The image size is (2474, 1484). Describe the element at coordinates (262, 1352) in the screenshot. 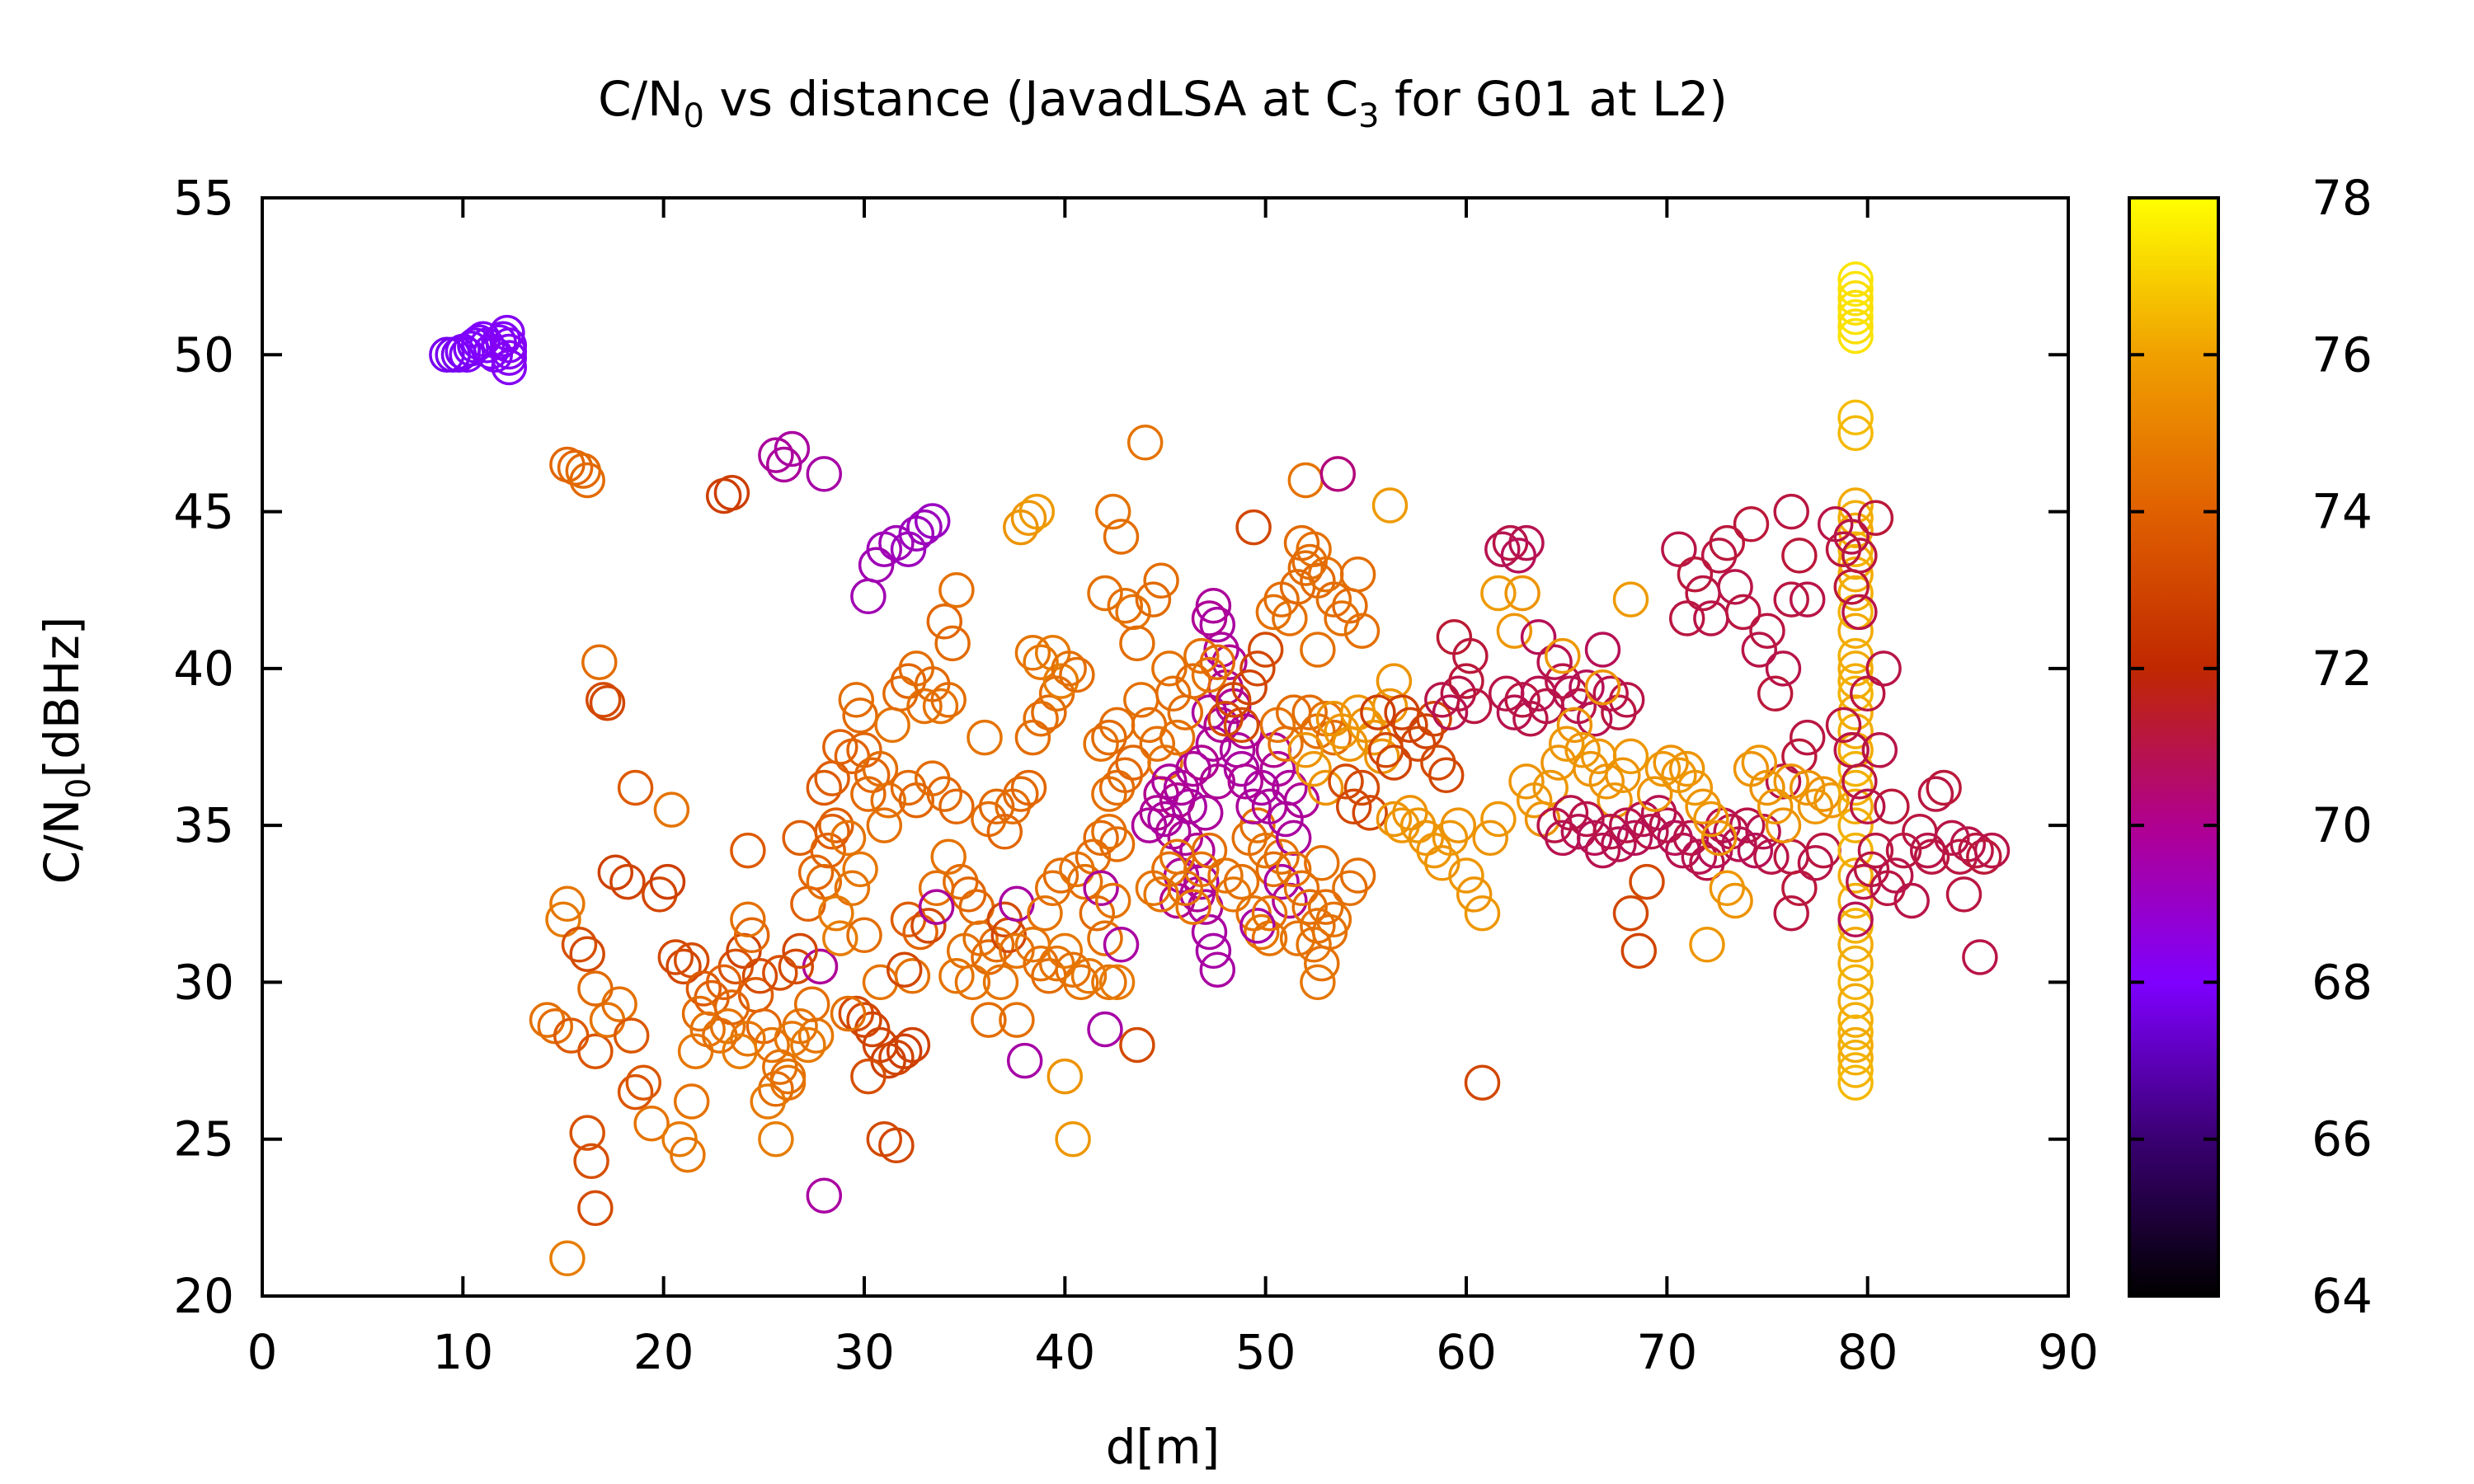

I see `x-tick-label: 0` at that location.